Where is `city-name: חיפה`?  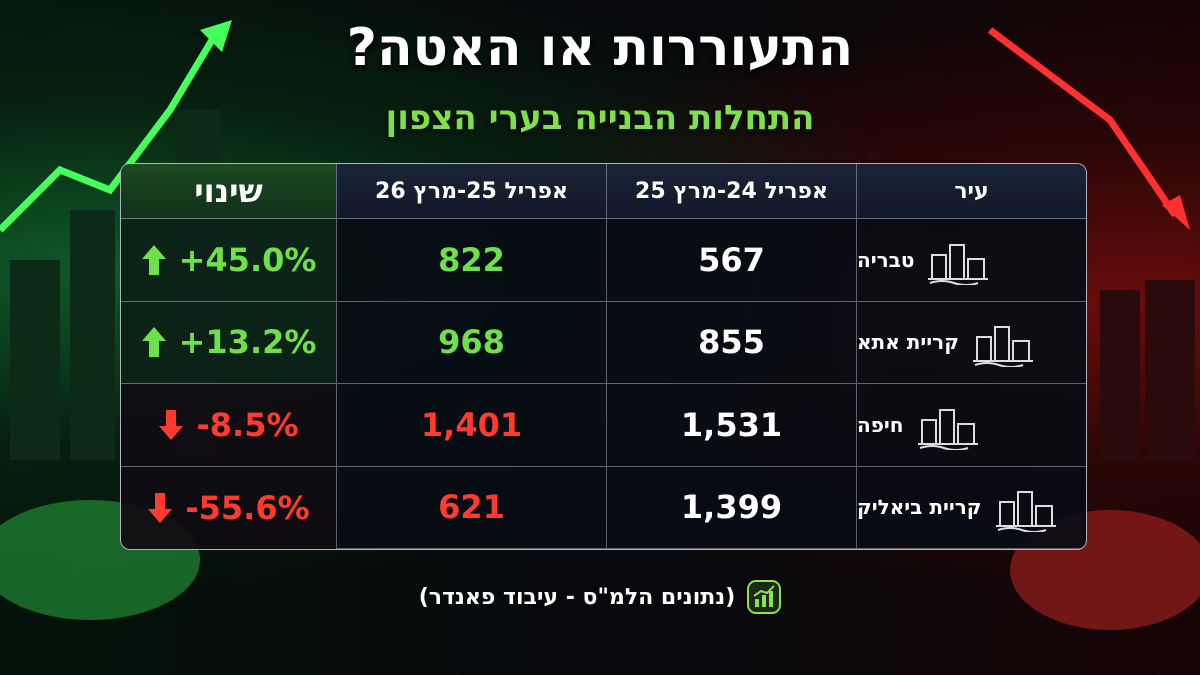
city-name: חיפה is located at coordinates (880, 424).